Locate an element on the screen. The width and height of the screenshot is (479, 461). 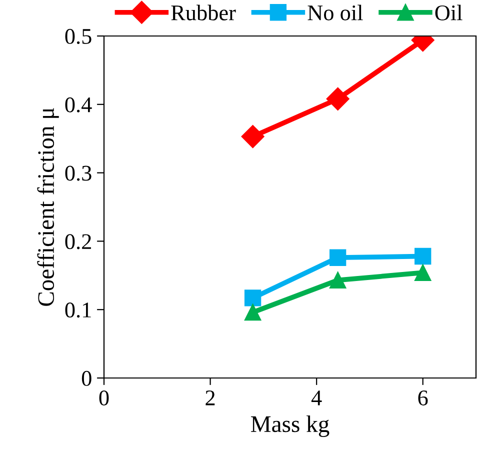
y-tick-label: 0.2 is located at coordinates (78, 242).